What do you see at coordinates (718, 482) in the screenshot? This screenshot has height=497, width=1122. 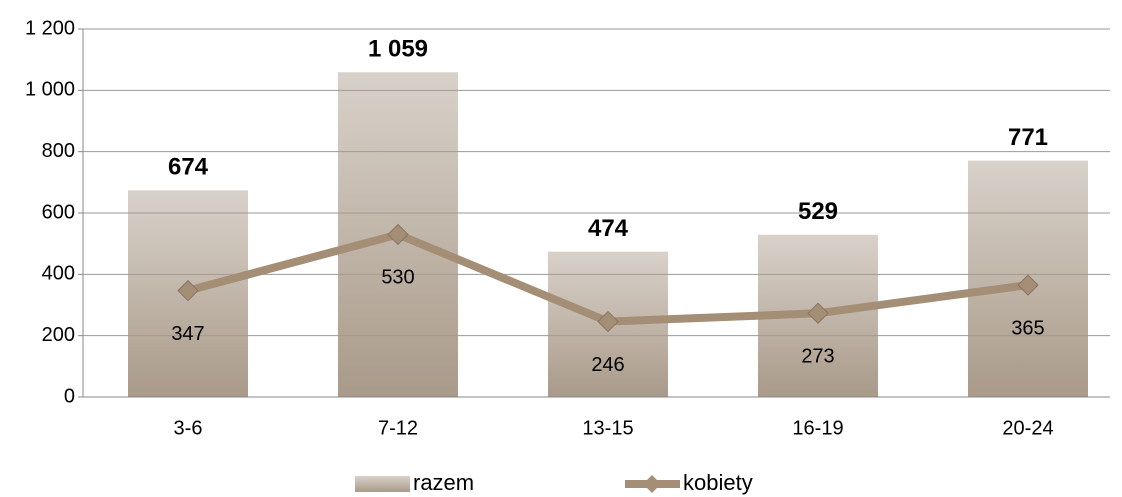 I see `legend-label: kobiety` at bounding box center [718, 482].